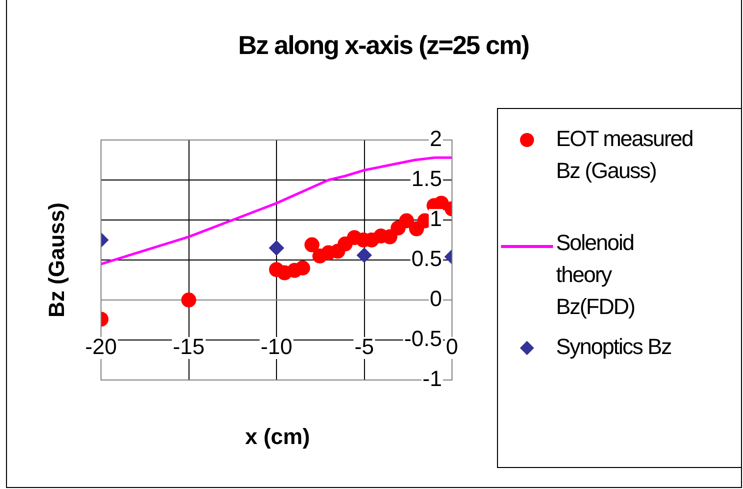  I want to click on chart-title: Bz along x-axis (z=25 cm), so click(383, 45).